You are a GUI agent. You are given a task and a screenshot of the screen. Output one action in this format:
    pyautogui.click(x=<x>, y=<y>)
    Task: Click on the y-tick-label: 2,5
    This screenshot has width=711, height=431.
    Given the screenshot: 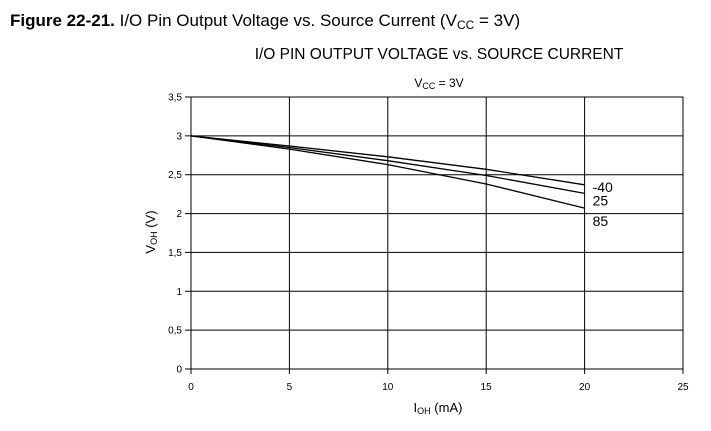 What is the action you would take?
    pyautogui.click(x=175, y=175)
    